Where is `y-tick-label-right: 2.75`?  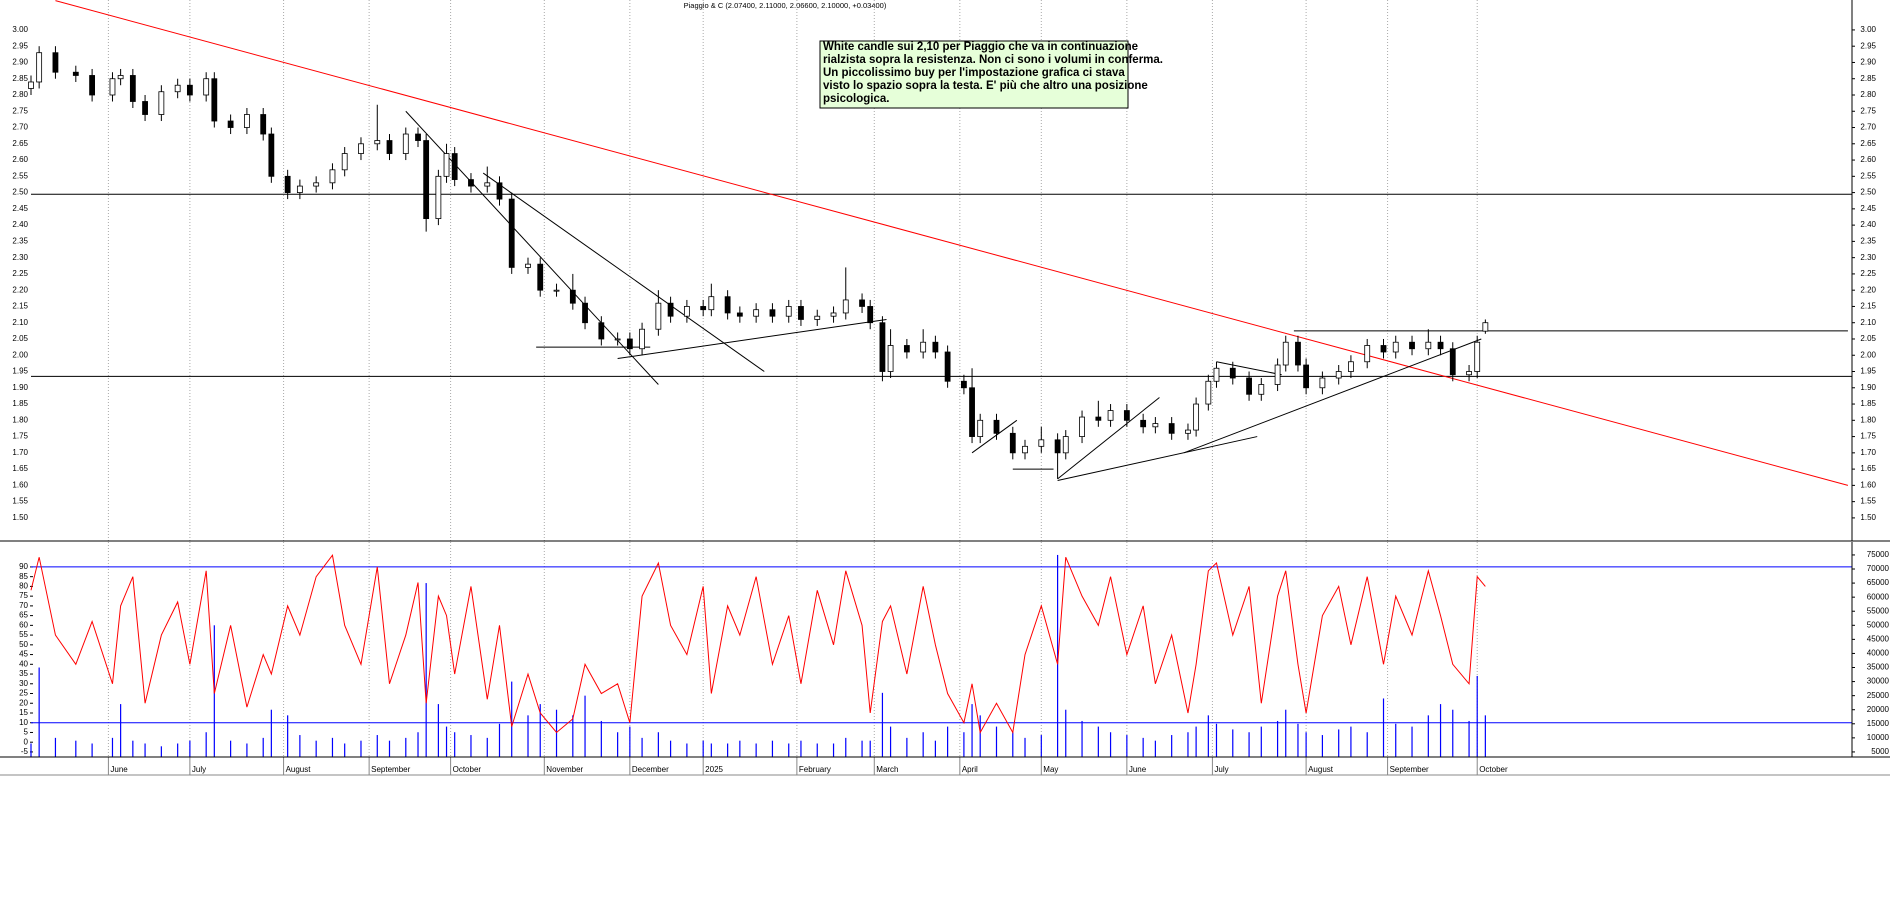
y-tick-label-right: 2.75 is located at coordinates (1868, 110).